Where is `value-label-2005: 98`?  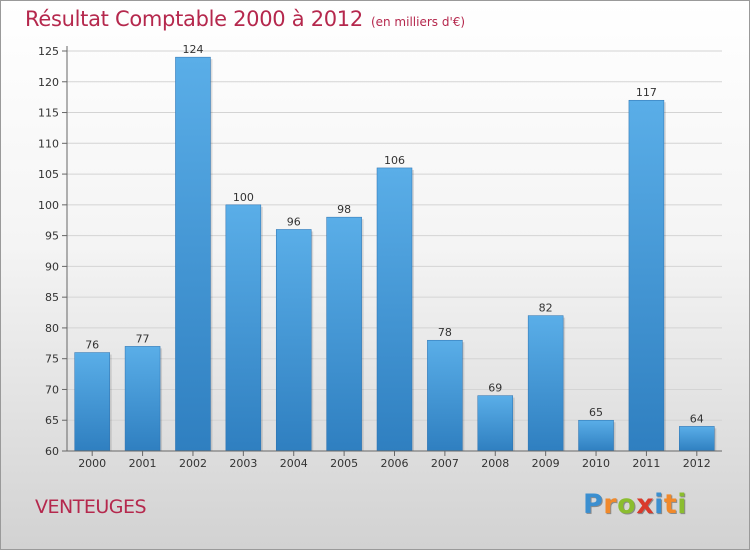 value-label-2005: 98 is located at coordinates (344, 209).